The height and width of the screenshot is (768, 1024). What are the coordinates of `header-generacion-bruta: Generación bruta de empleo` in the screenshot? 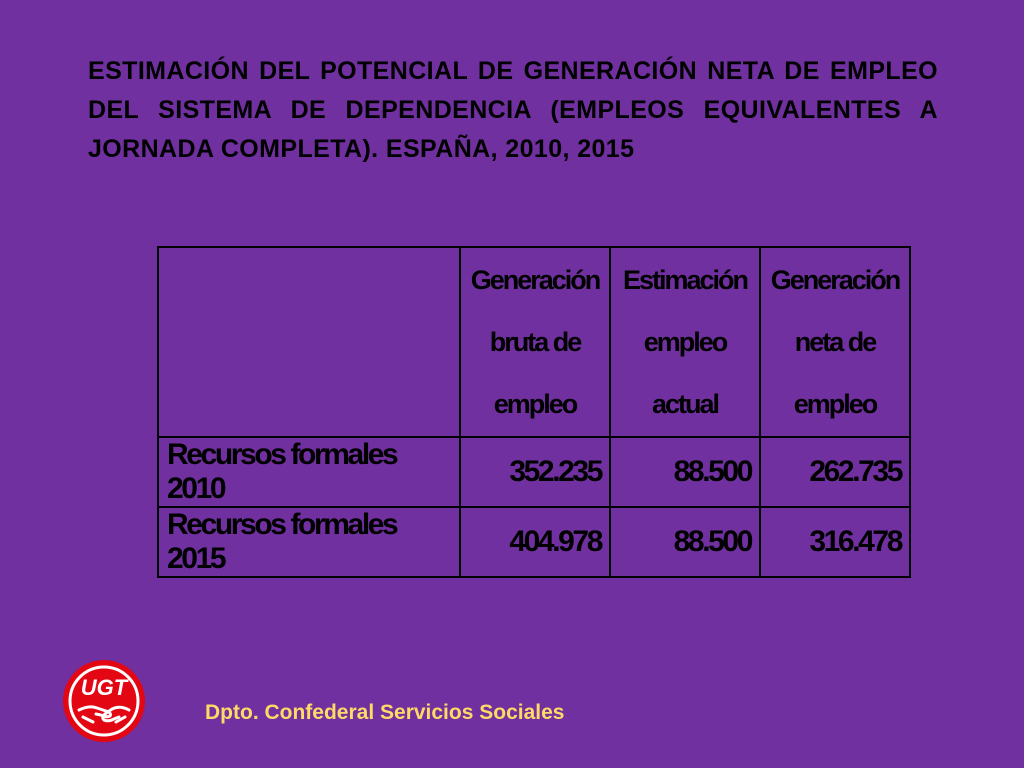 It's located at (535, 342).